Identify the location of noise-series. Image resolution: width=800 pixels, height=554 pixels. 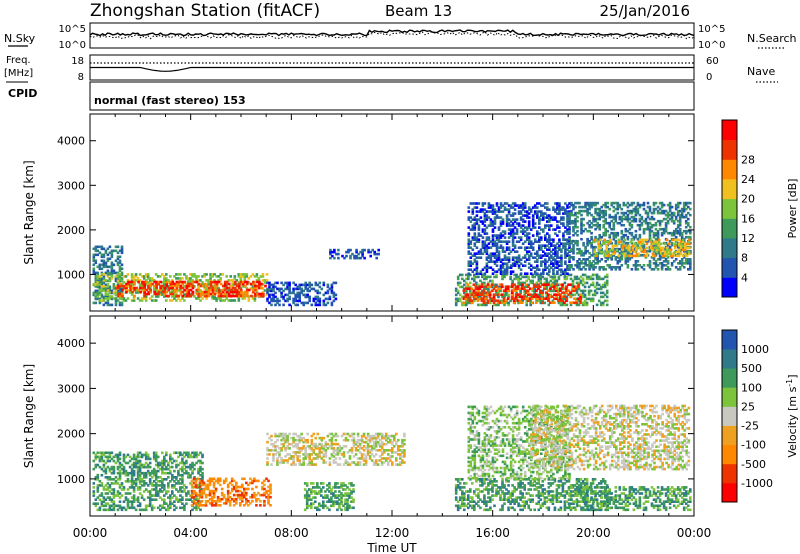
(392, 34).